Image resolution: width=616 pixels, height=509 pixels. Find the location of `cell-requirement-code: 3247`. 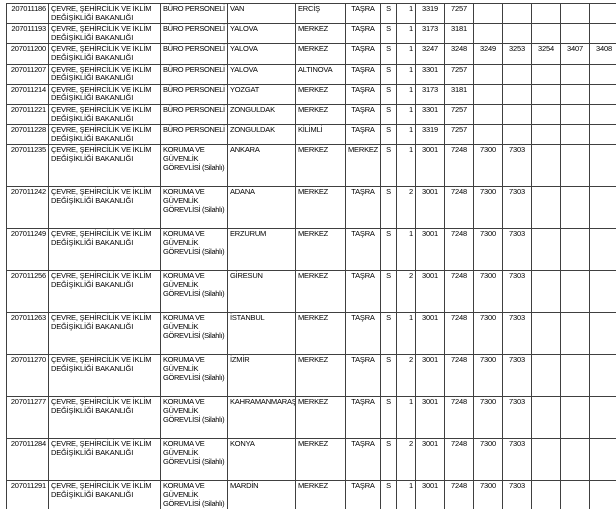

cell-requirement-code: 3247 is located at coordinates (430, 54).